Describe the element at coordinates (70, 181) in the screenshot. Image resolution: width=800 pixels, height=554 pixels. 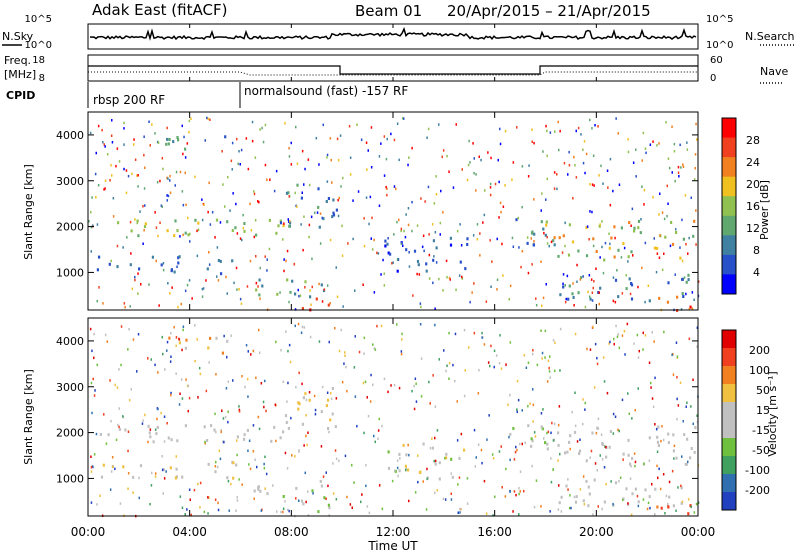
I see `y-tick-label: 3000` at that location.